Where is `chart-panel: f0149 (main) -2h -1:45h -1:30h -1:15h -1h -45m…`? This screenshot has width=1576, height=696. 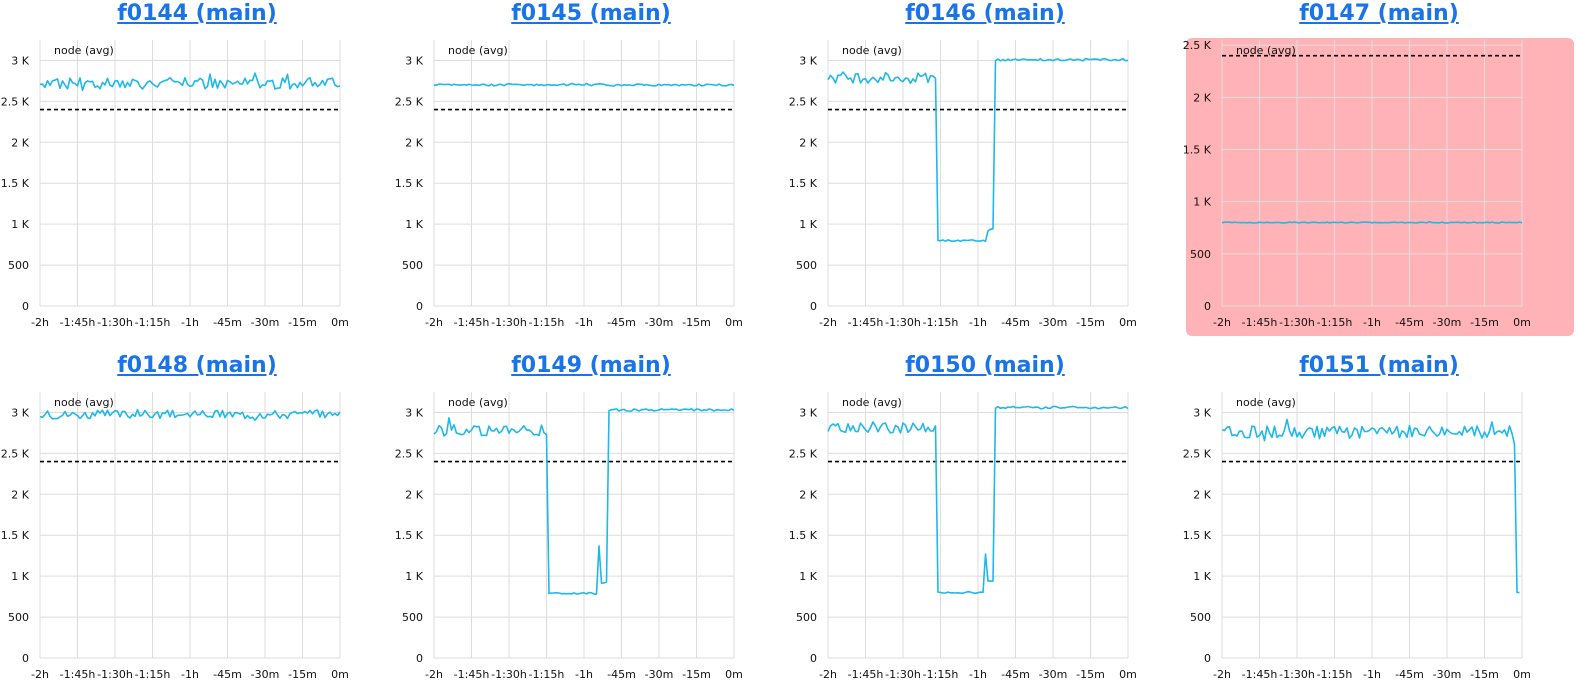
chart-panel: f0149 (main) -2h -1:45h -1:30h -1:15h -1h -45m… is located at coordinates (591, 524).